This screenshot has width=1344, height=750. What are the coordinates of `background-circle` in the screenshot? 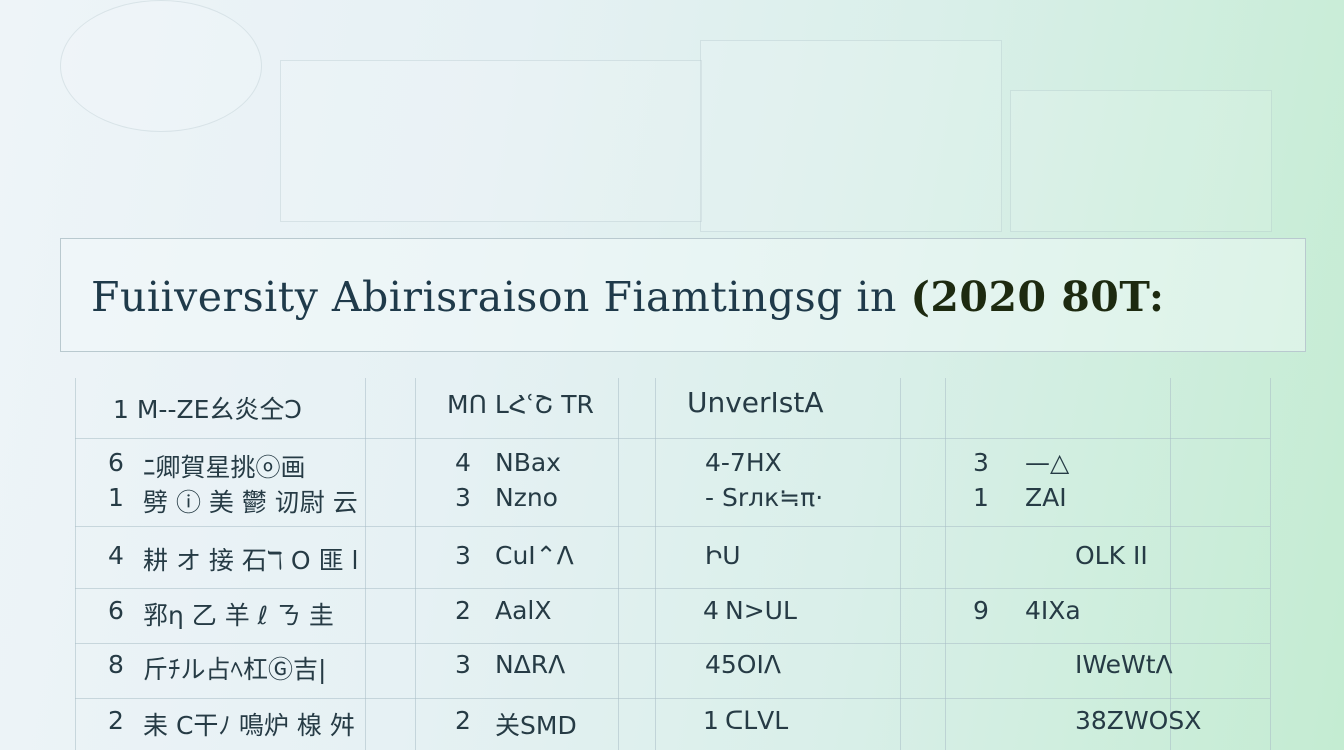 It's located at (161, 66).